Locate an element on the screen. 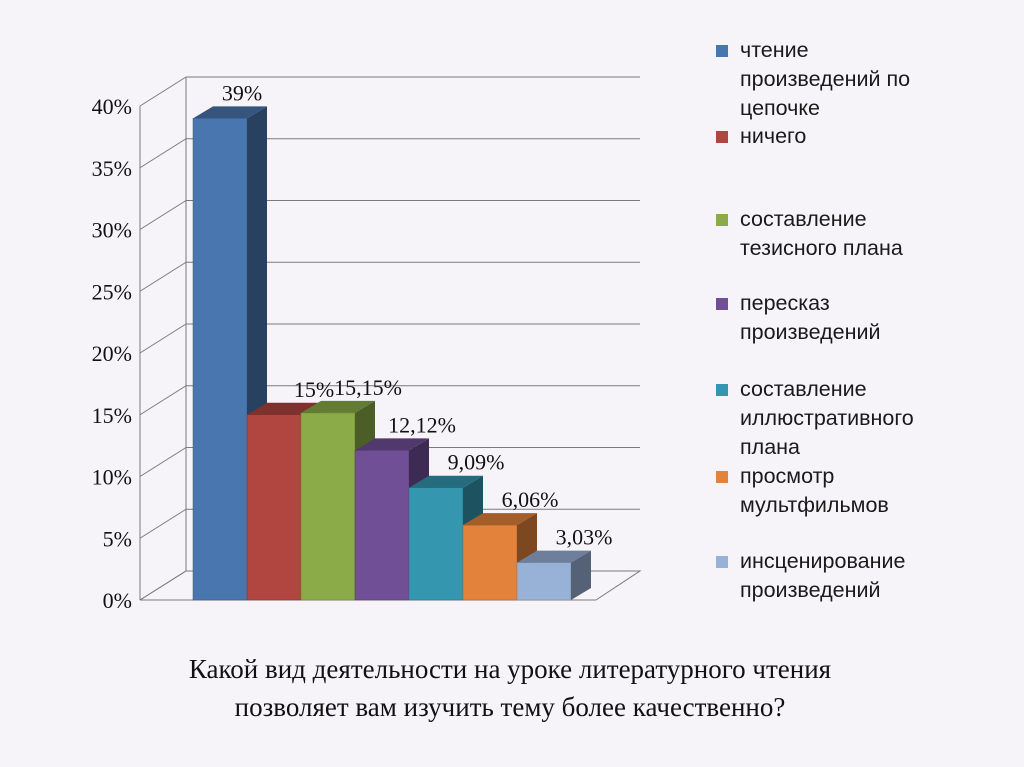  y-tick-label: 25% is located at coordinates (112, 291).